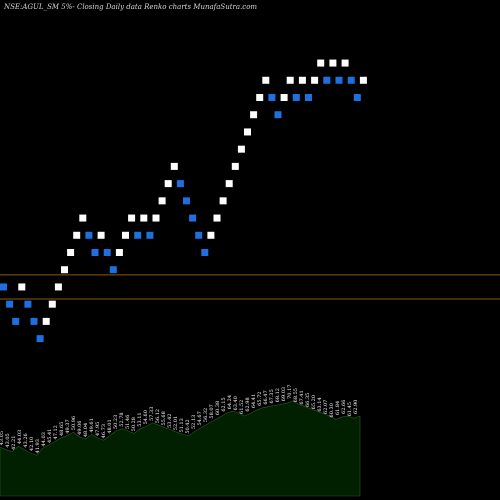  I want to click on volume-label: 64.41, so click(254, 401).